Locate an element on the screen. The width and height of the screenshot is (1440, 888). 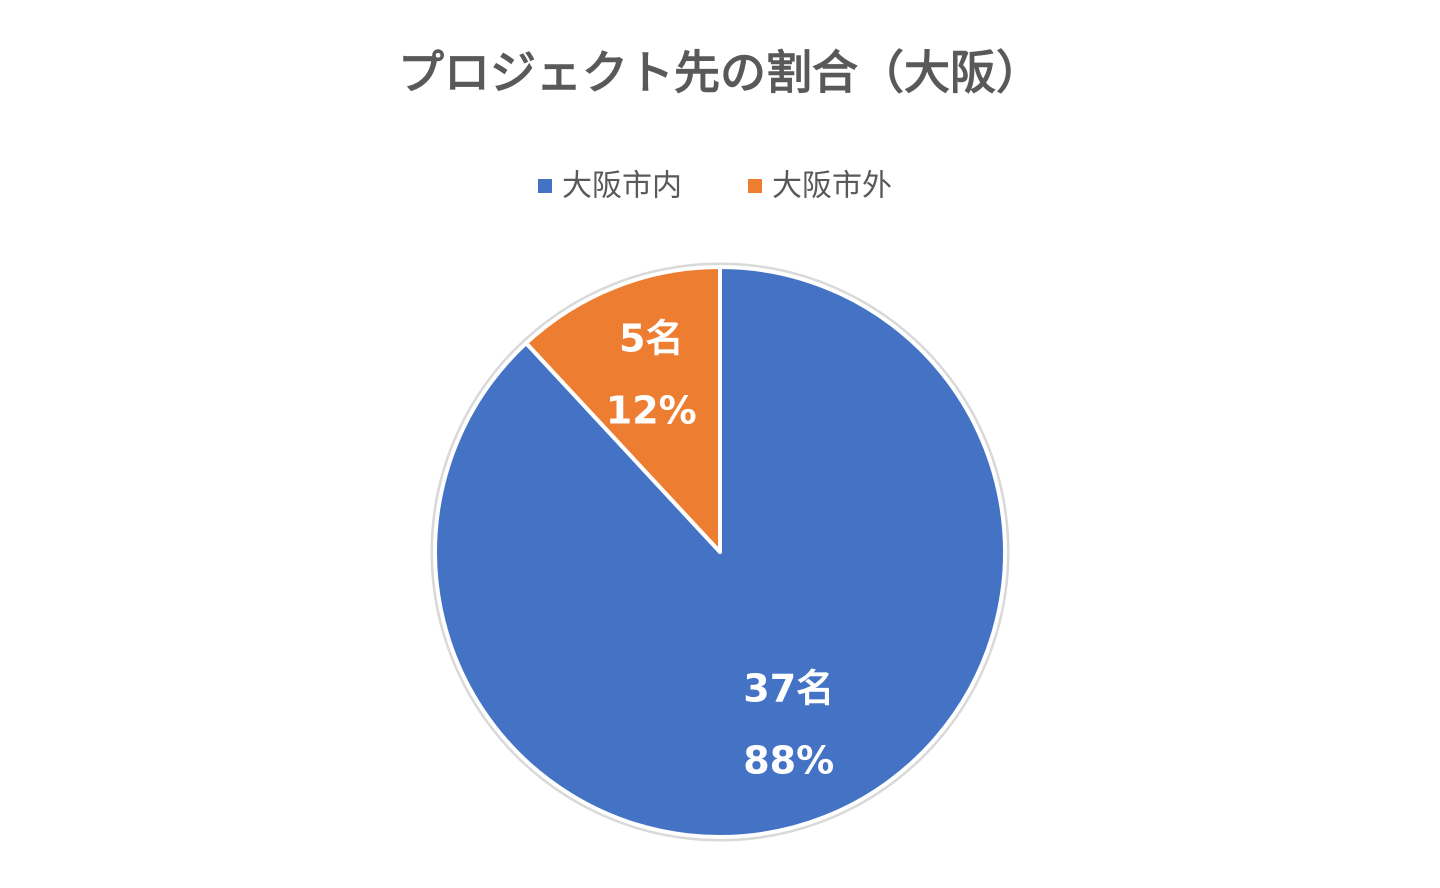
pie-slice is located at coordinates (623, 409).